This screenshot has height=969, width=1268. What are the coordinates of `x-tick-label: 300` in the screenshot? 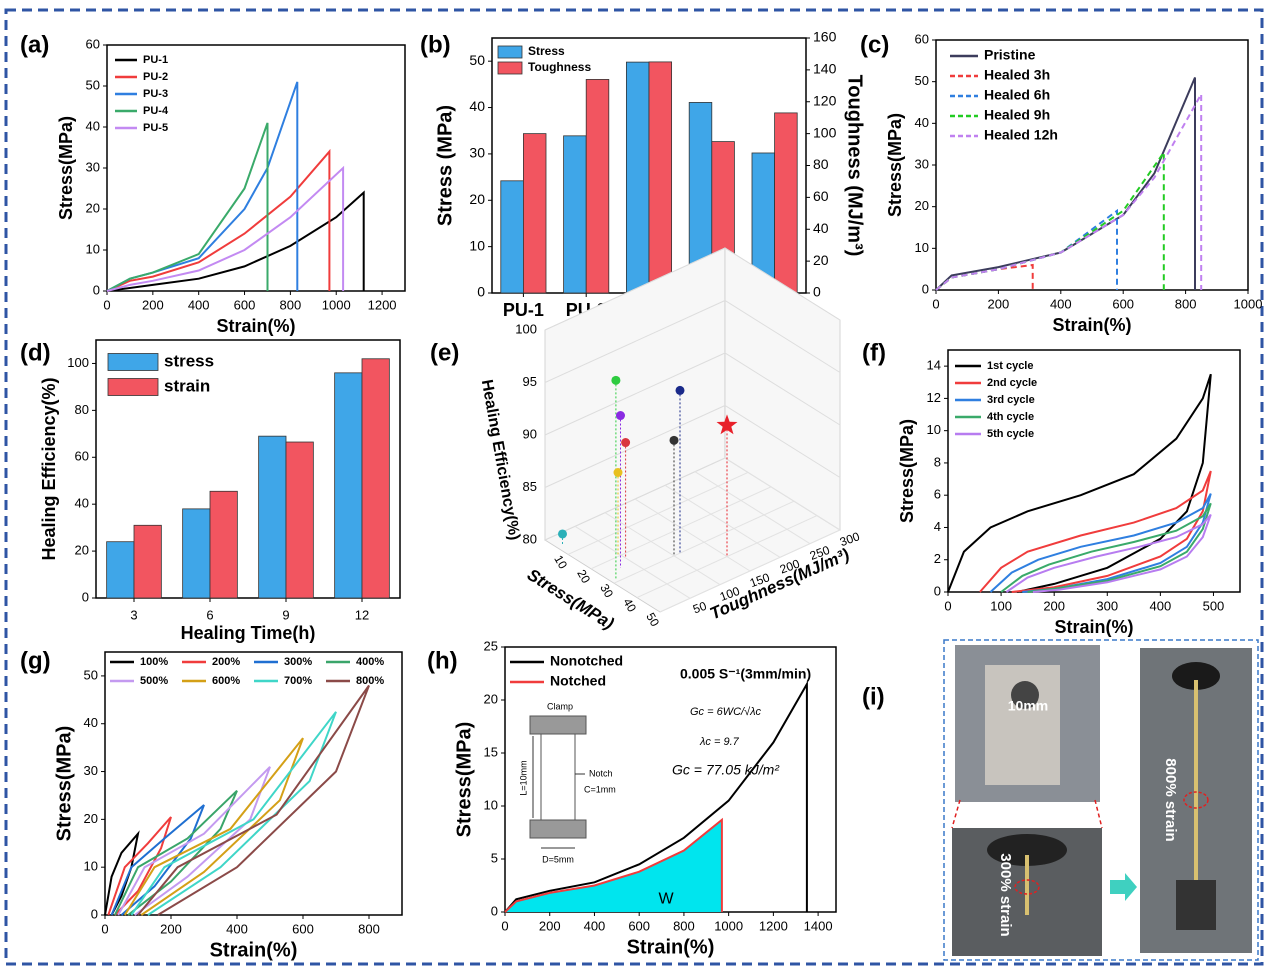 It's located at (1107, 605).